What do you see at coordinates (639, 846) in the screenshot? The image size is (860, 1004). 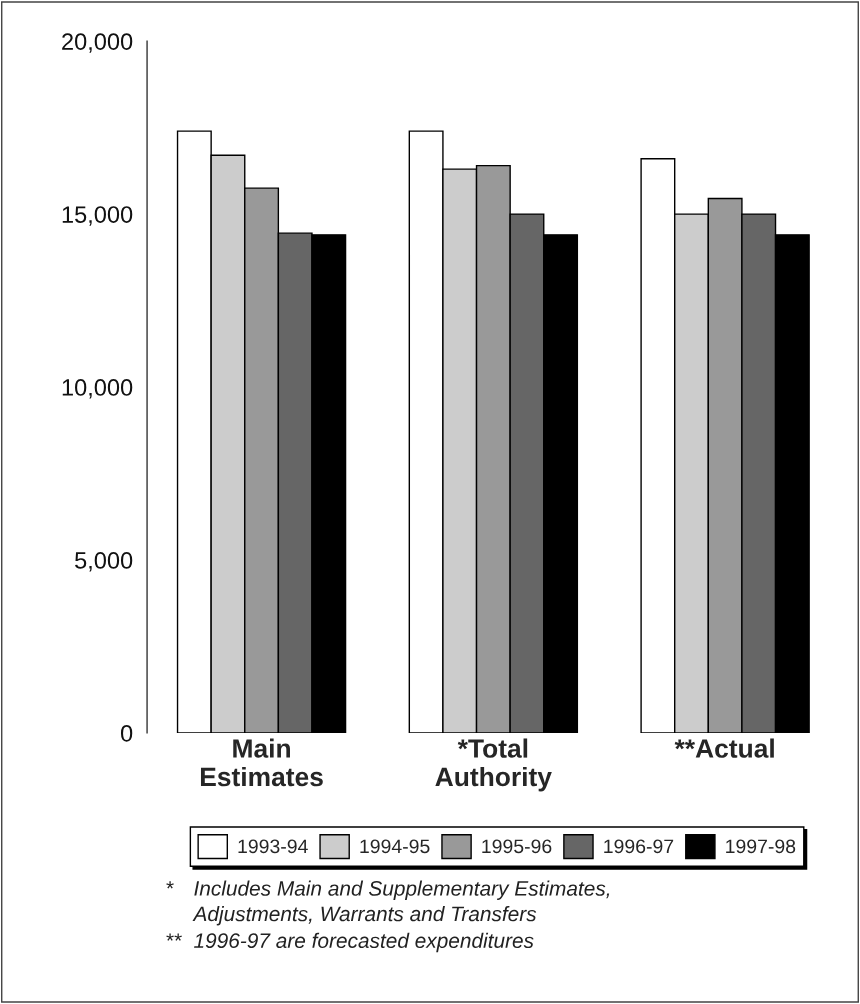 I see `legend-label: 1996-97` at bounding box center [639, 846].